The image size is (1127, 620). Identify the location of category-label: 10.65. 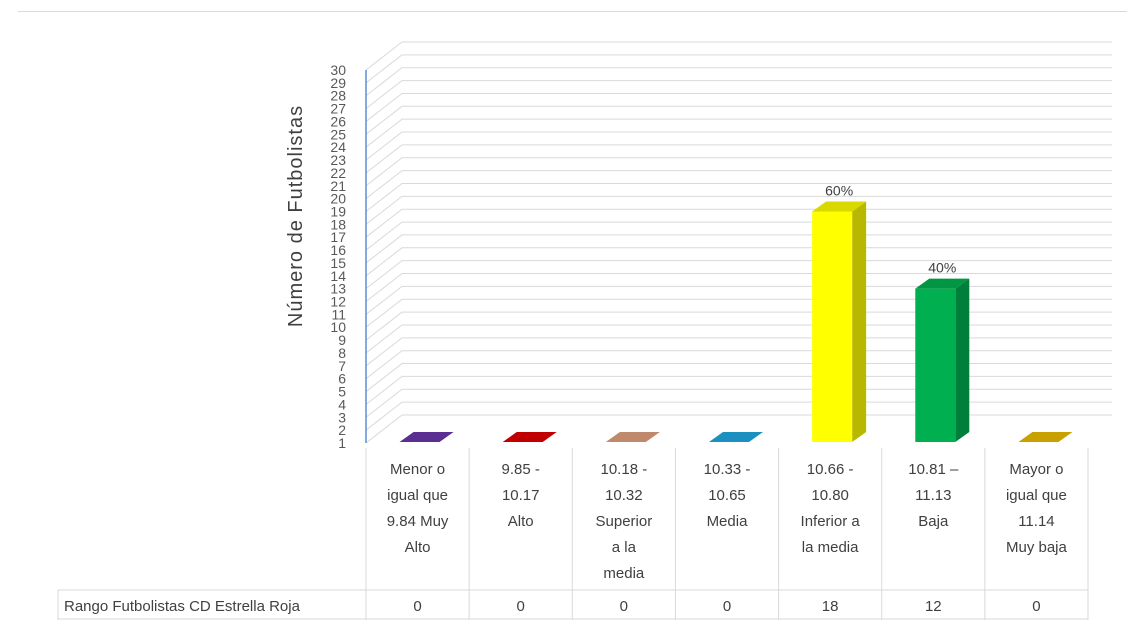
(727, 495).